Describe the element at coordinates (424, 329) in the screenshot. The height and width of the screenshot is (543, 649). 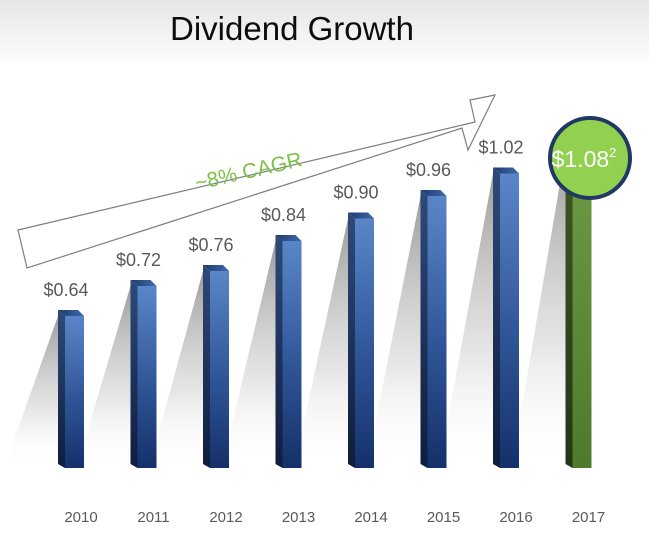
I see `bar-side-2015` at that location.